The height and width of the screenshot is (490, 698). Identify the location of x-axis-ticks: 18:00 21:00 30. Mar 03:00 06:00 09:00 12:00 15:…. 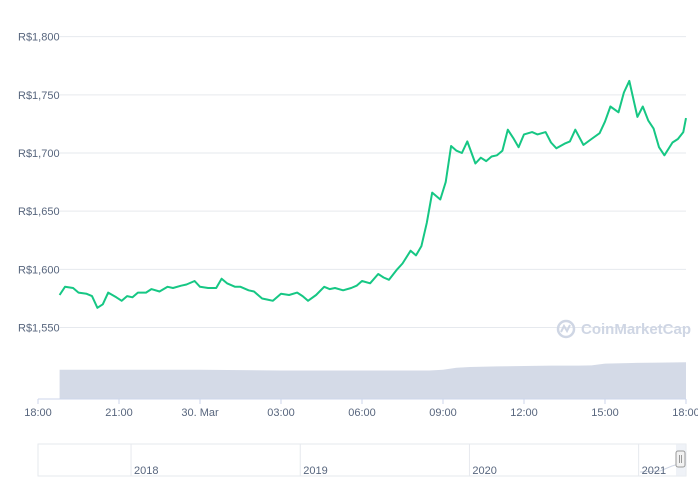
(361, 409).